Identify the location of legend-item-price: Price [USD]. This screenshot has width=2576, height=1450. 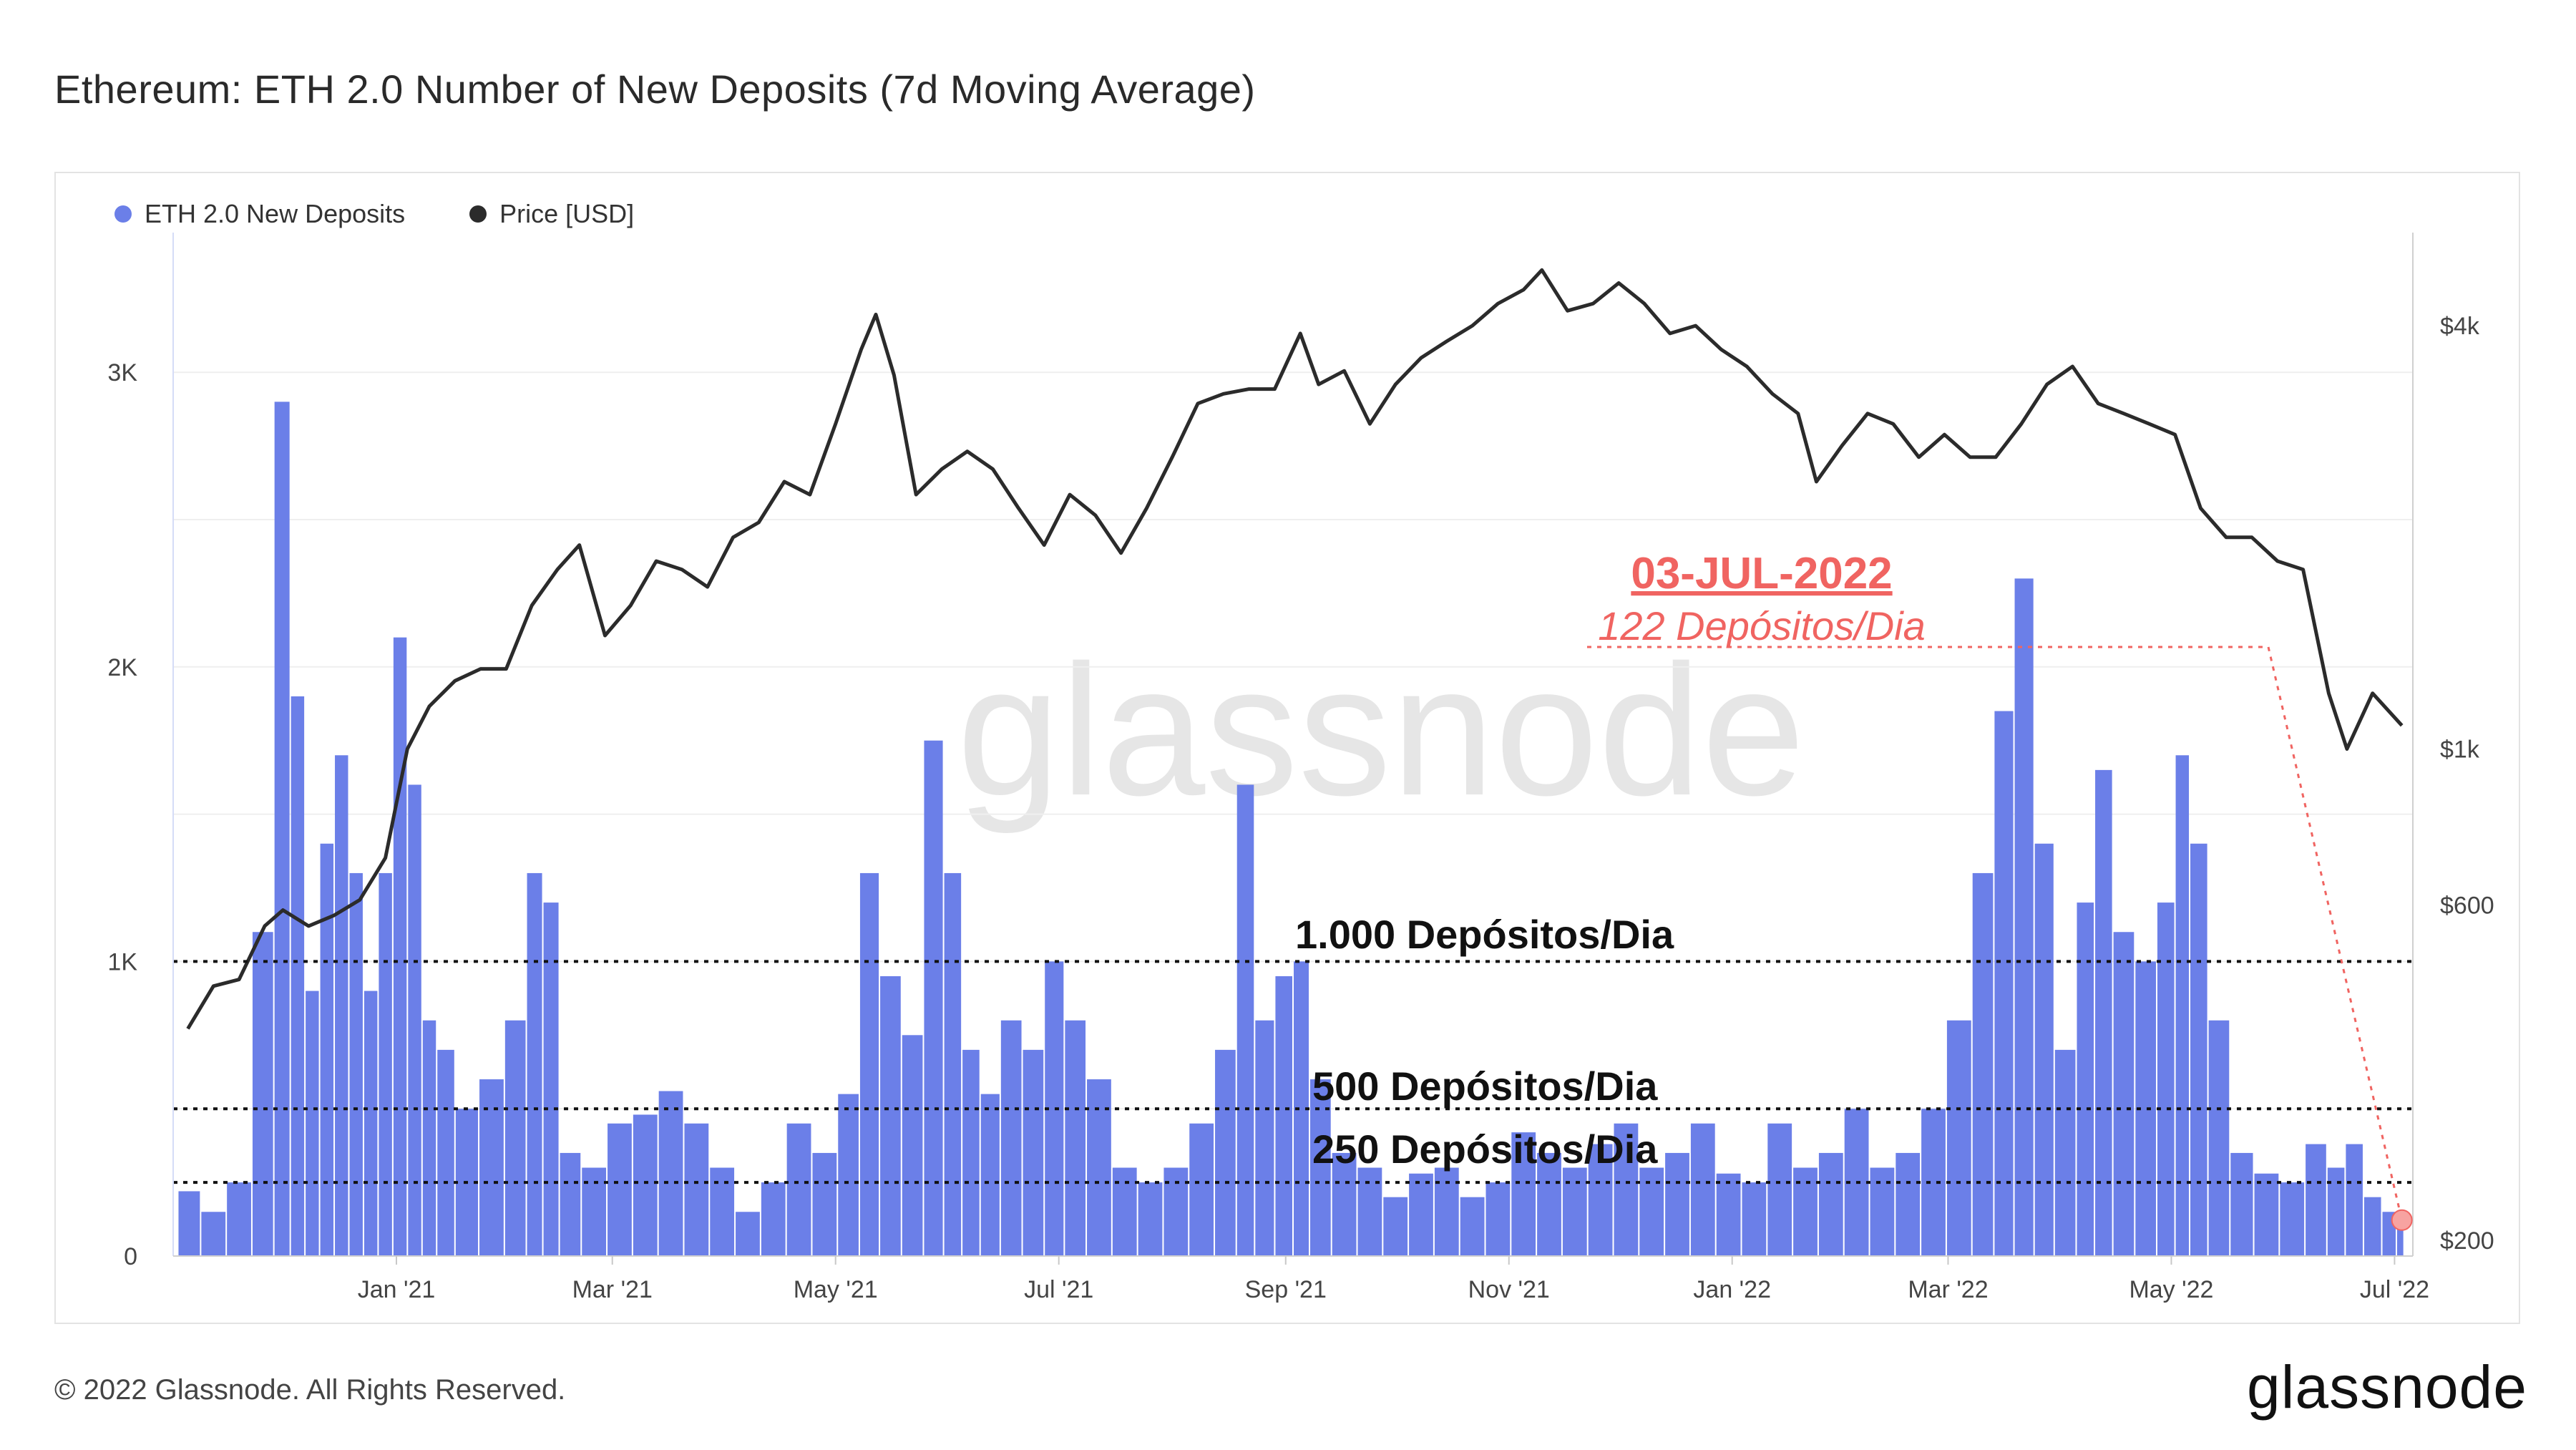
(551, 214).